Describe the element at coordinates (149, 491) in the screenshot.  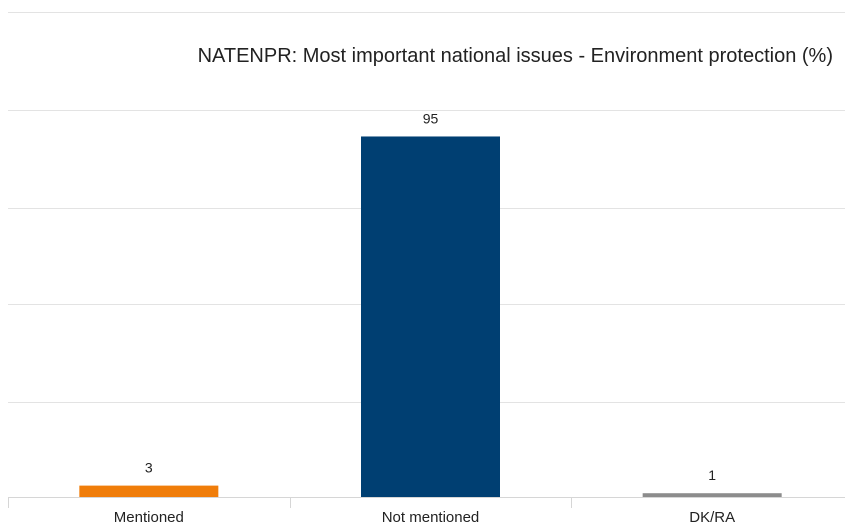
I see `bar-mentioned` at that location.